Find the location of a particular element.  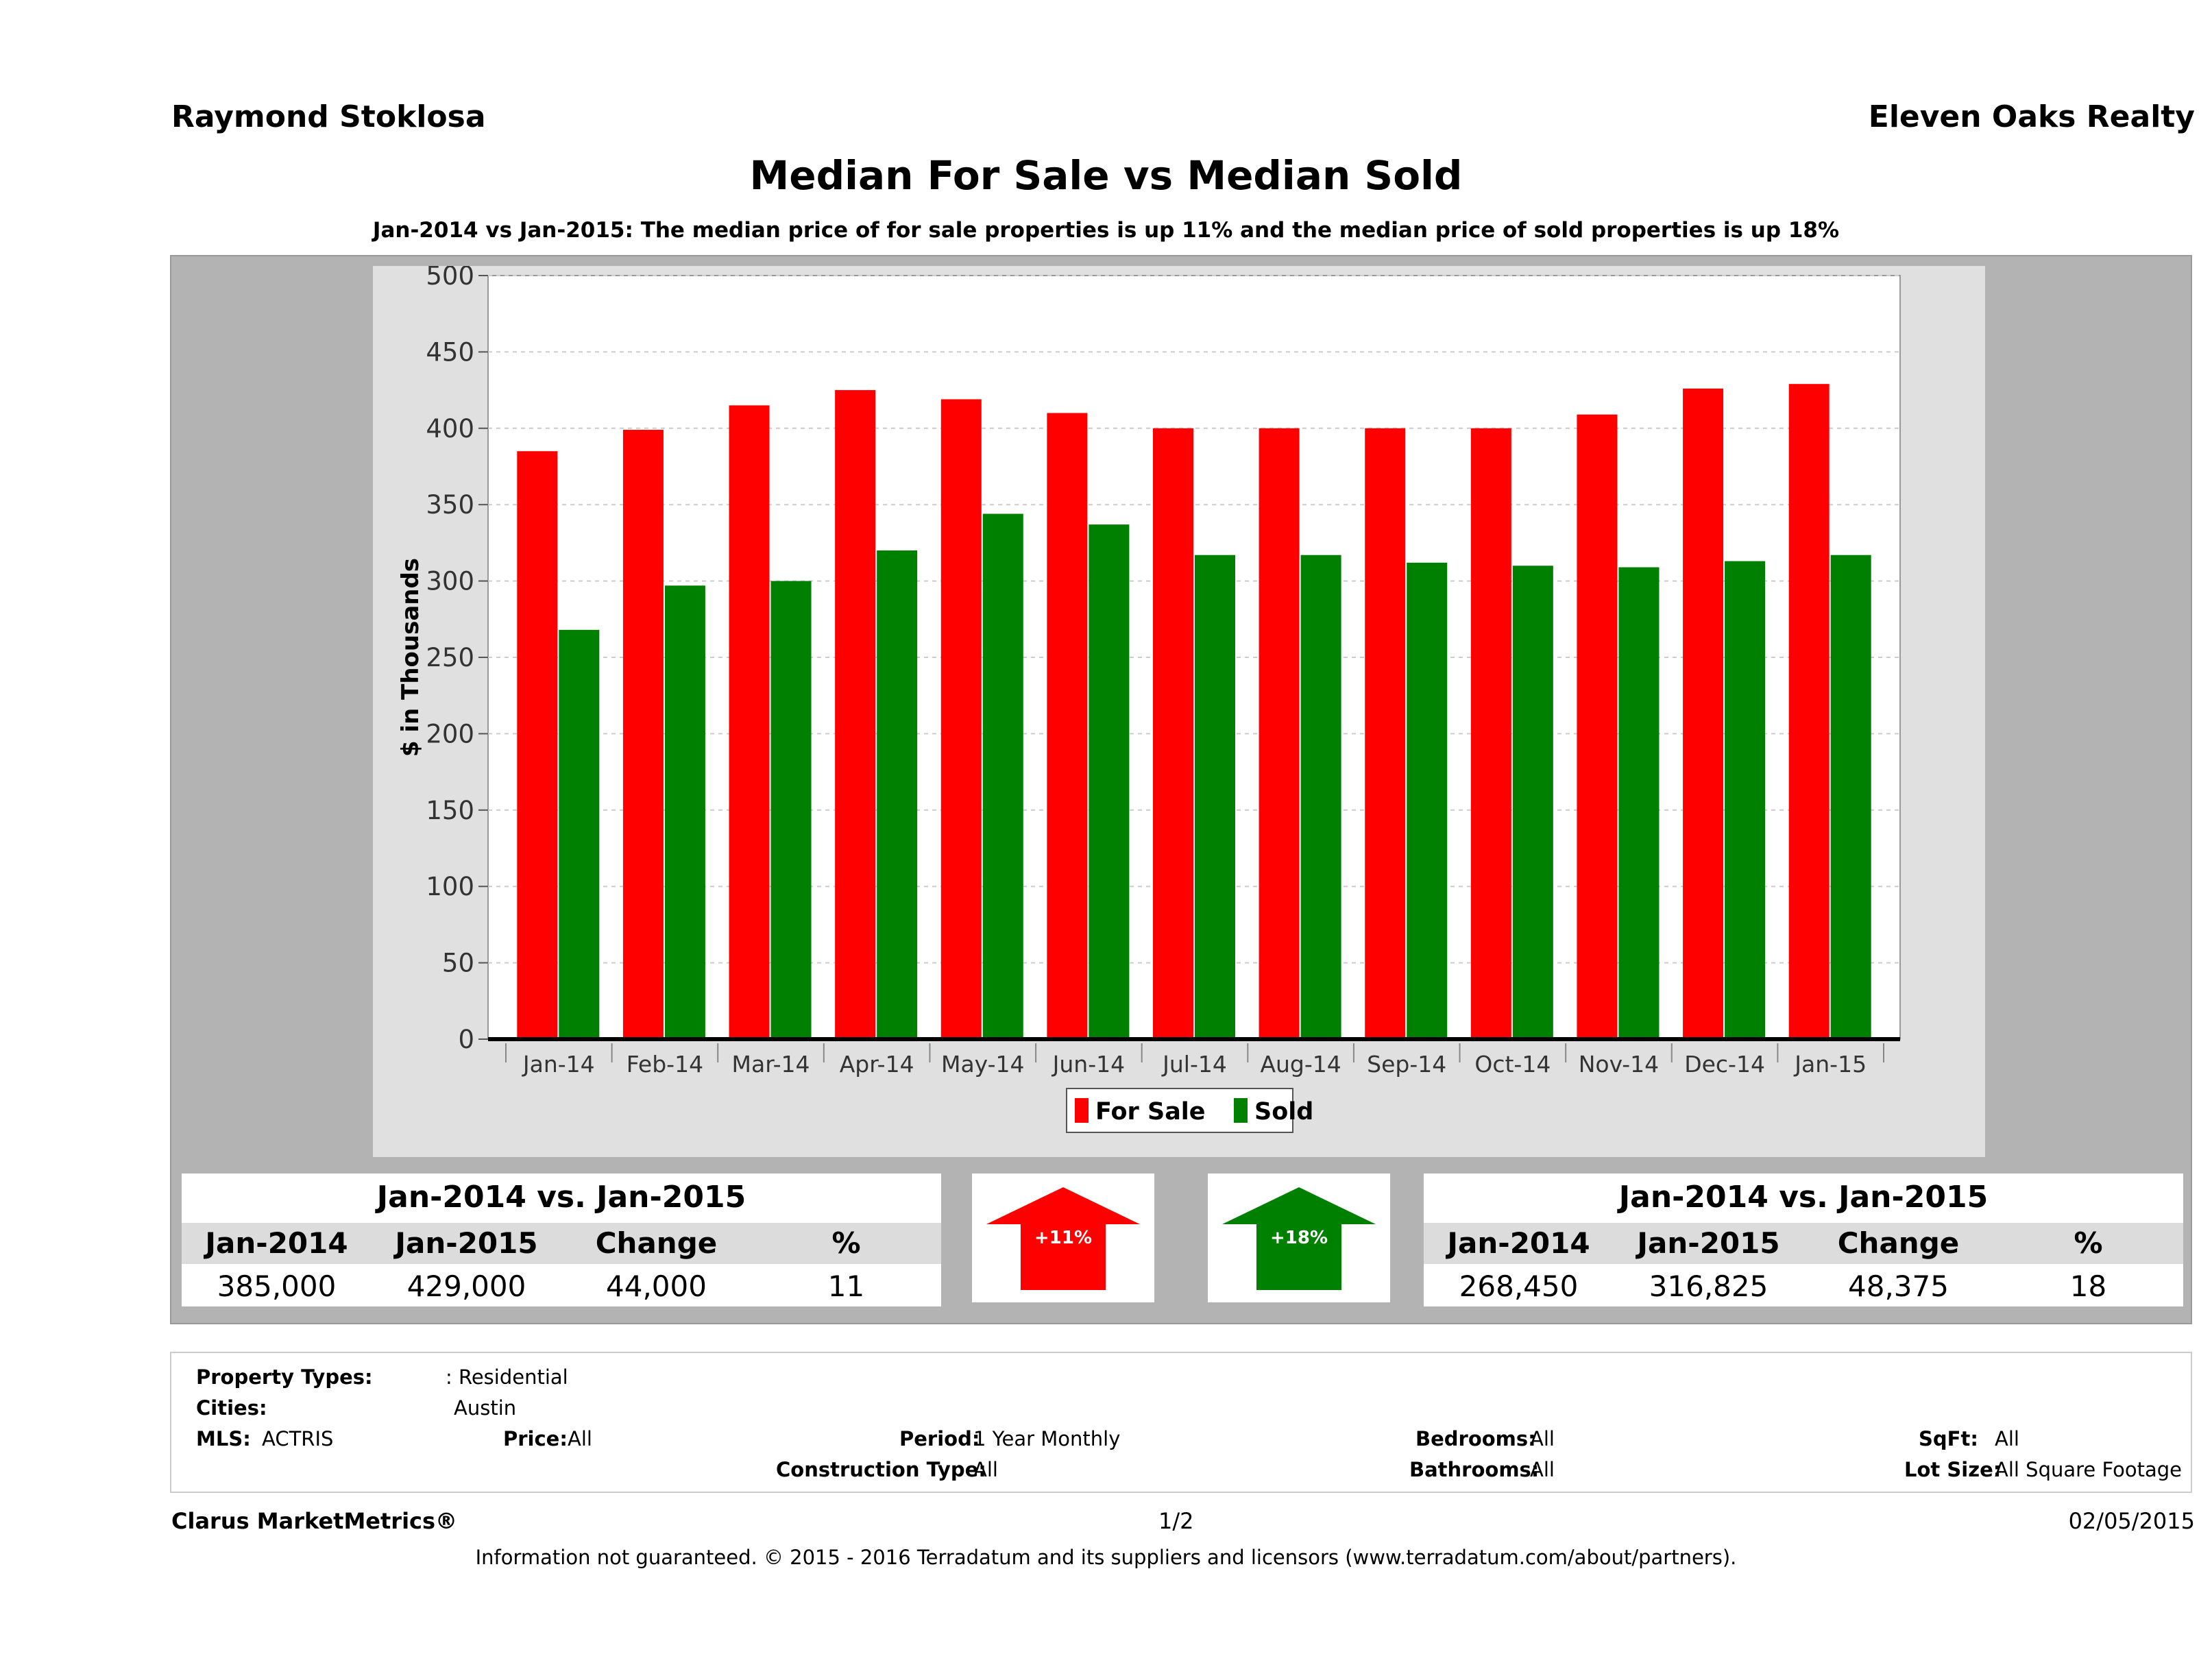

for-sale-change-badge: +11% is located at coordinates (1063, 1238).